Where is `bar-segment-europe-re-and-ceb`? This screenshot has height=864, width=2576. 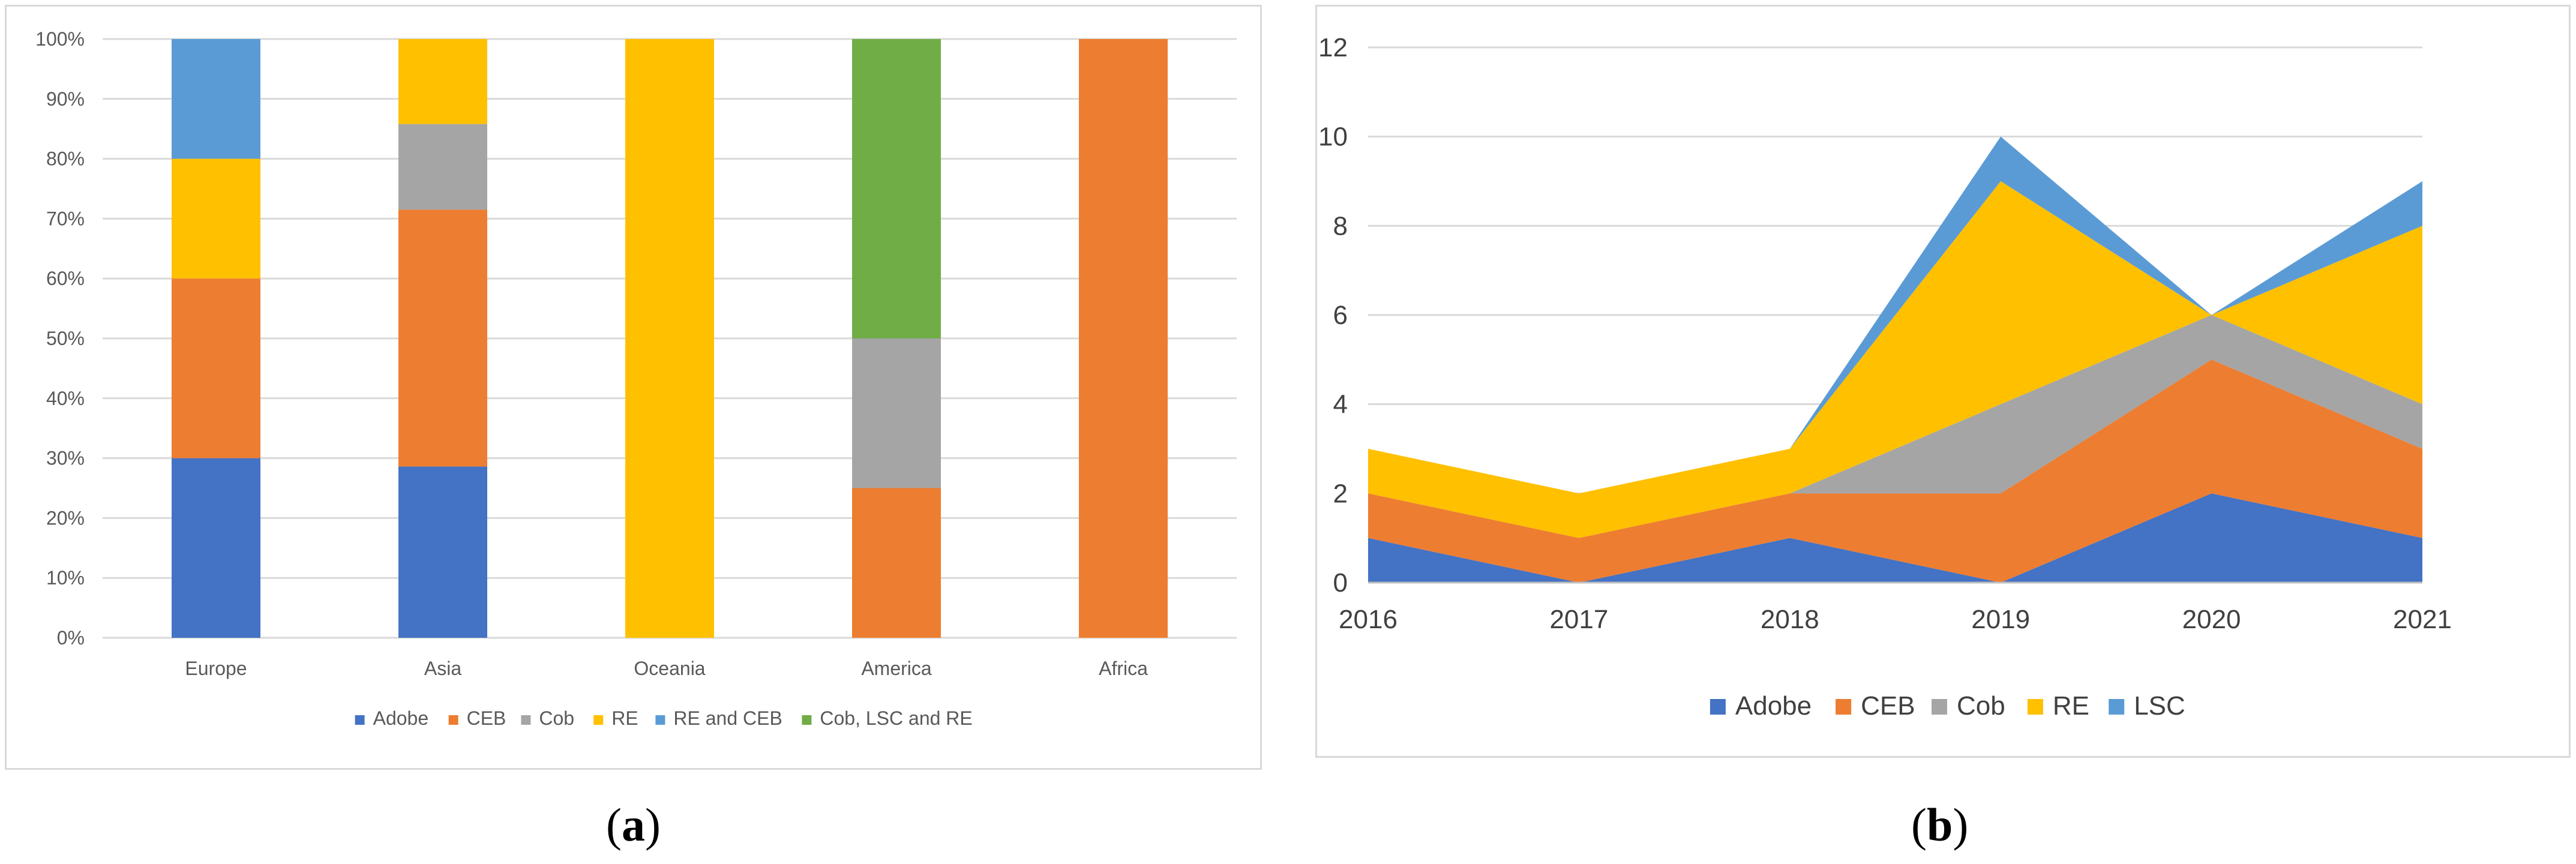 bar-segment-europe-re-and-ceb is located at coordinates (216, 99).